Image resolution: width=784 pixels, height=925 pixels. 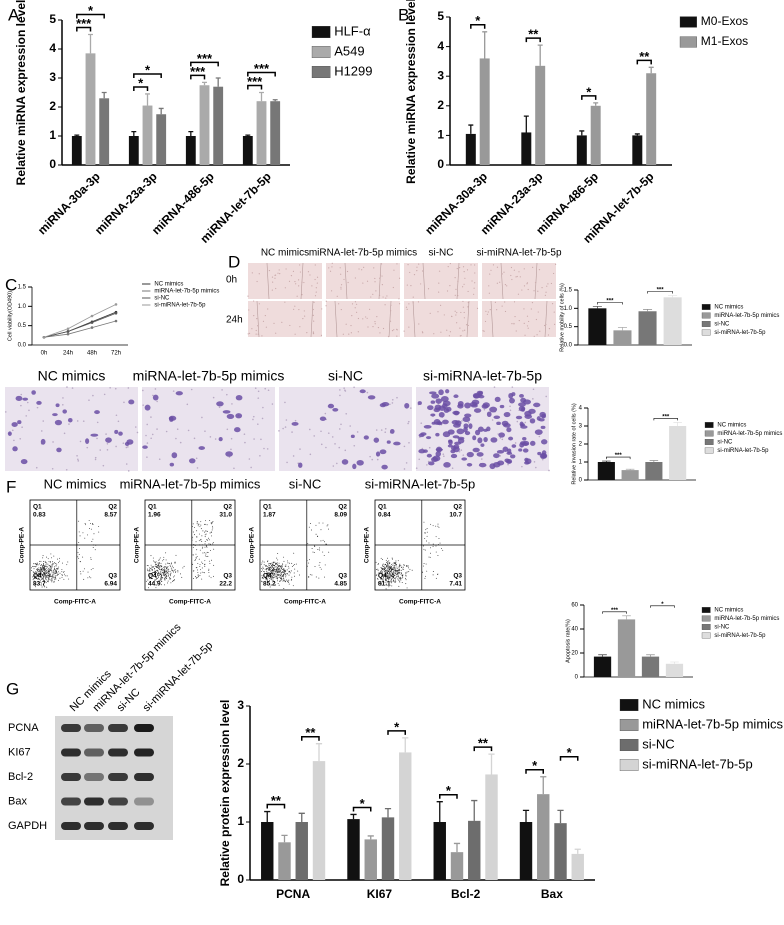 I want to click on significance-label: ***, so click(x=255, y=81).